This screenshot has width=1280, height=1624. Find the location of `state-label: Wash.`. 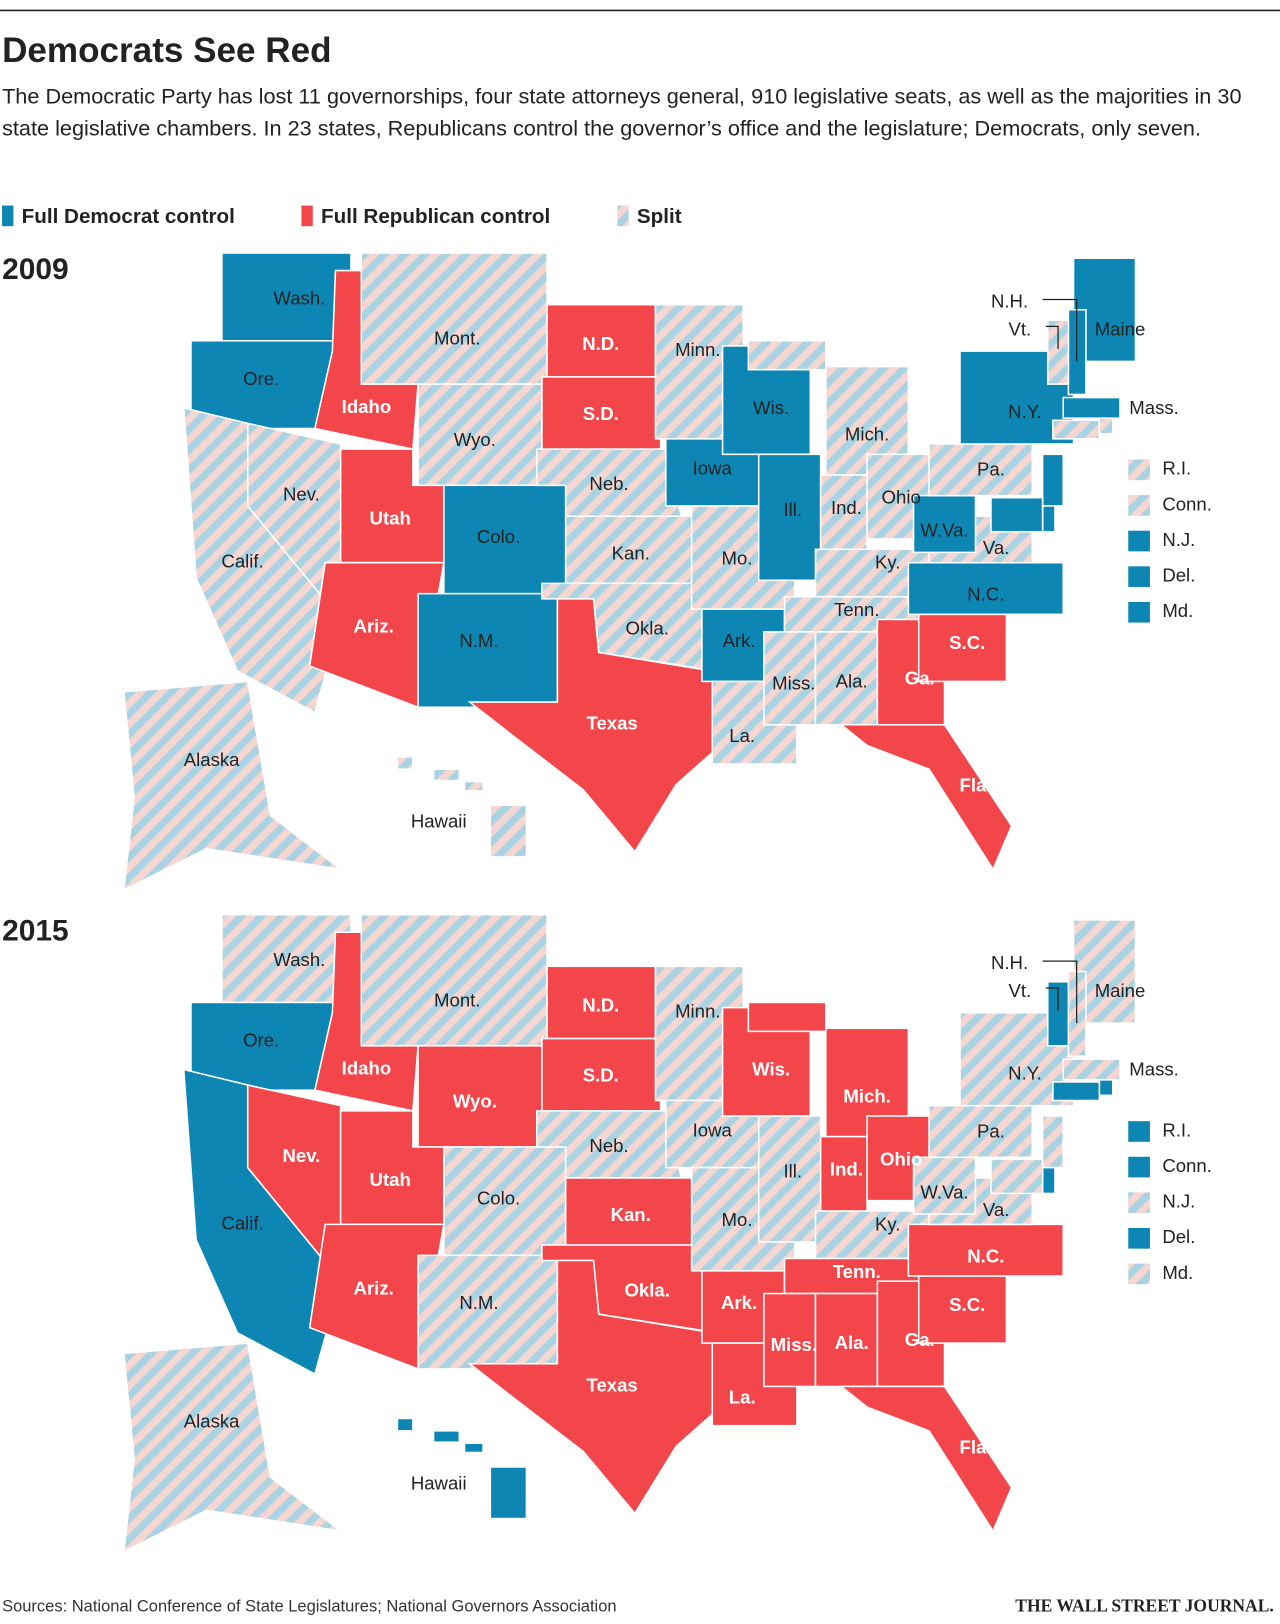

state-label: Wash. is located at coordinates (299, 959).